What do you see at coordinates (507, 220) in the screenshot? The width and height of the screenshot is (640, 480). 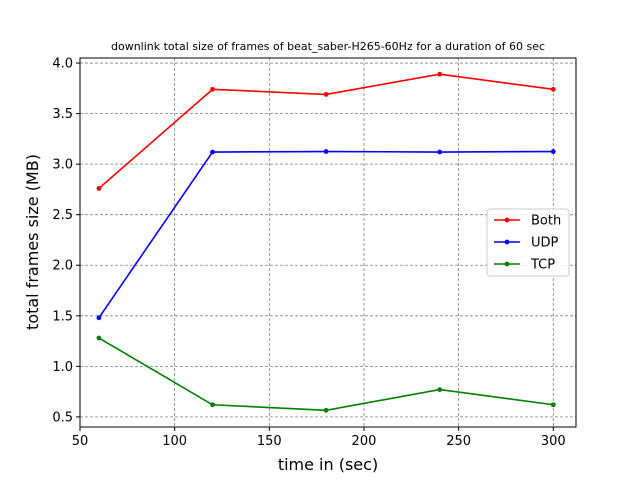 I see `legend-marker-both` at bounding box center [507, 220].